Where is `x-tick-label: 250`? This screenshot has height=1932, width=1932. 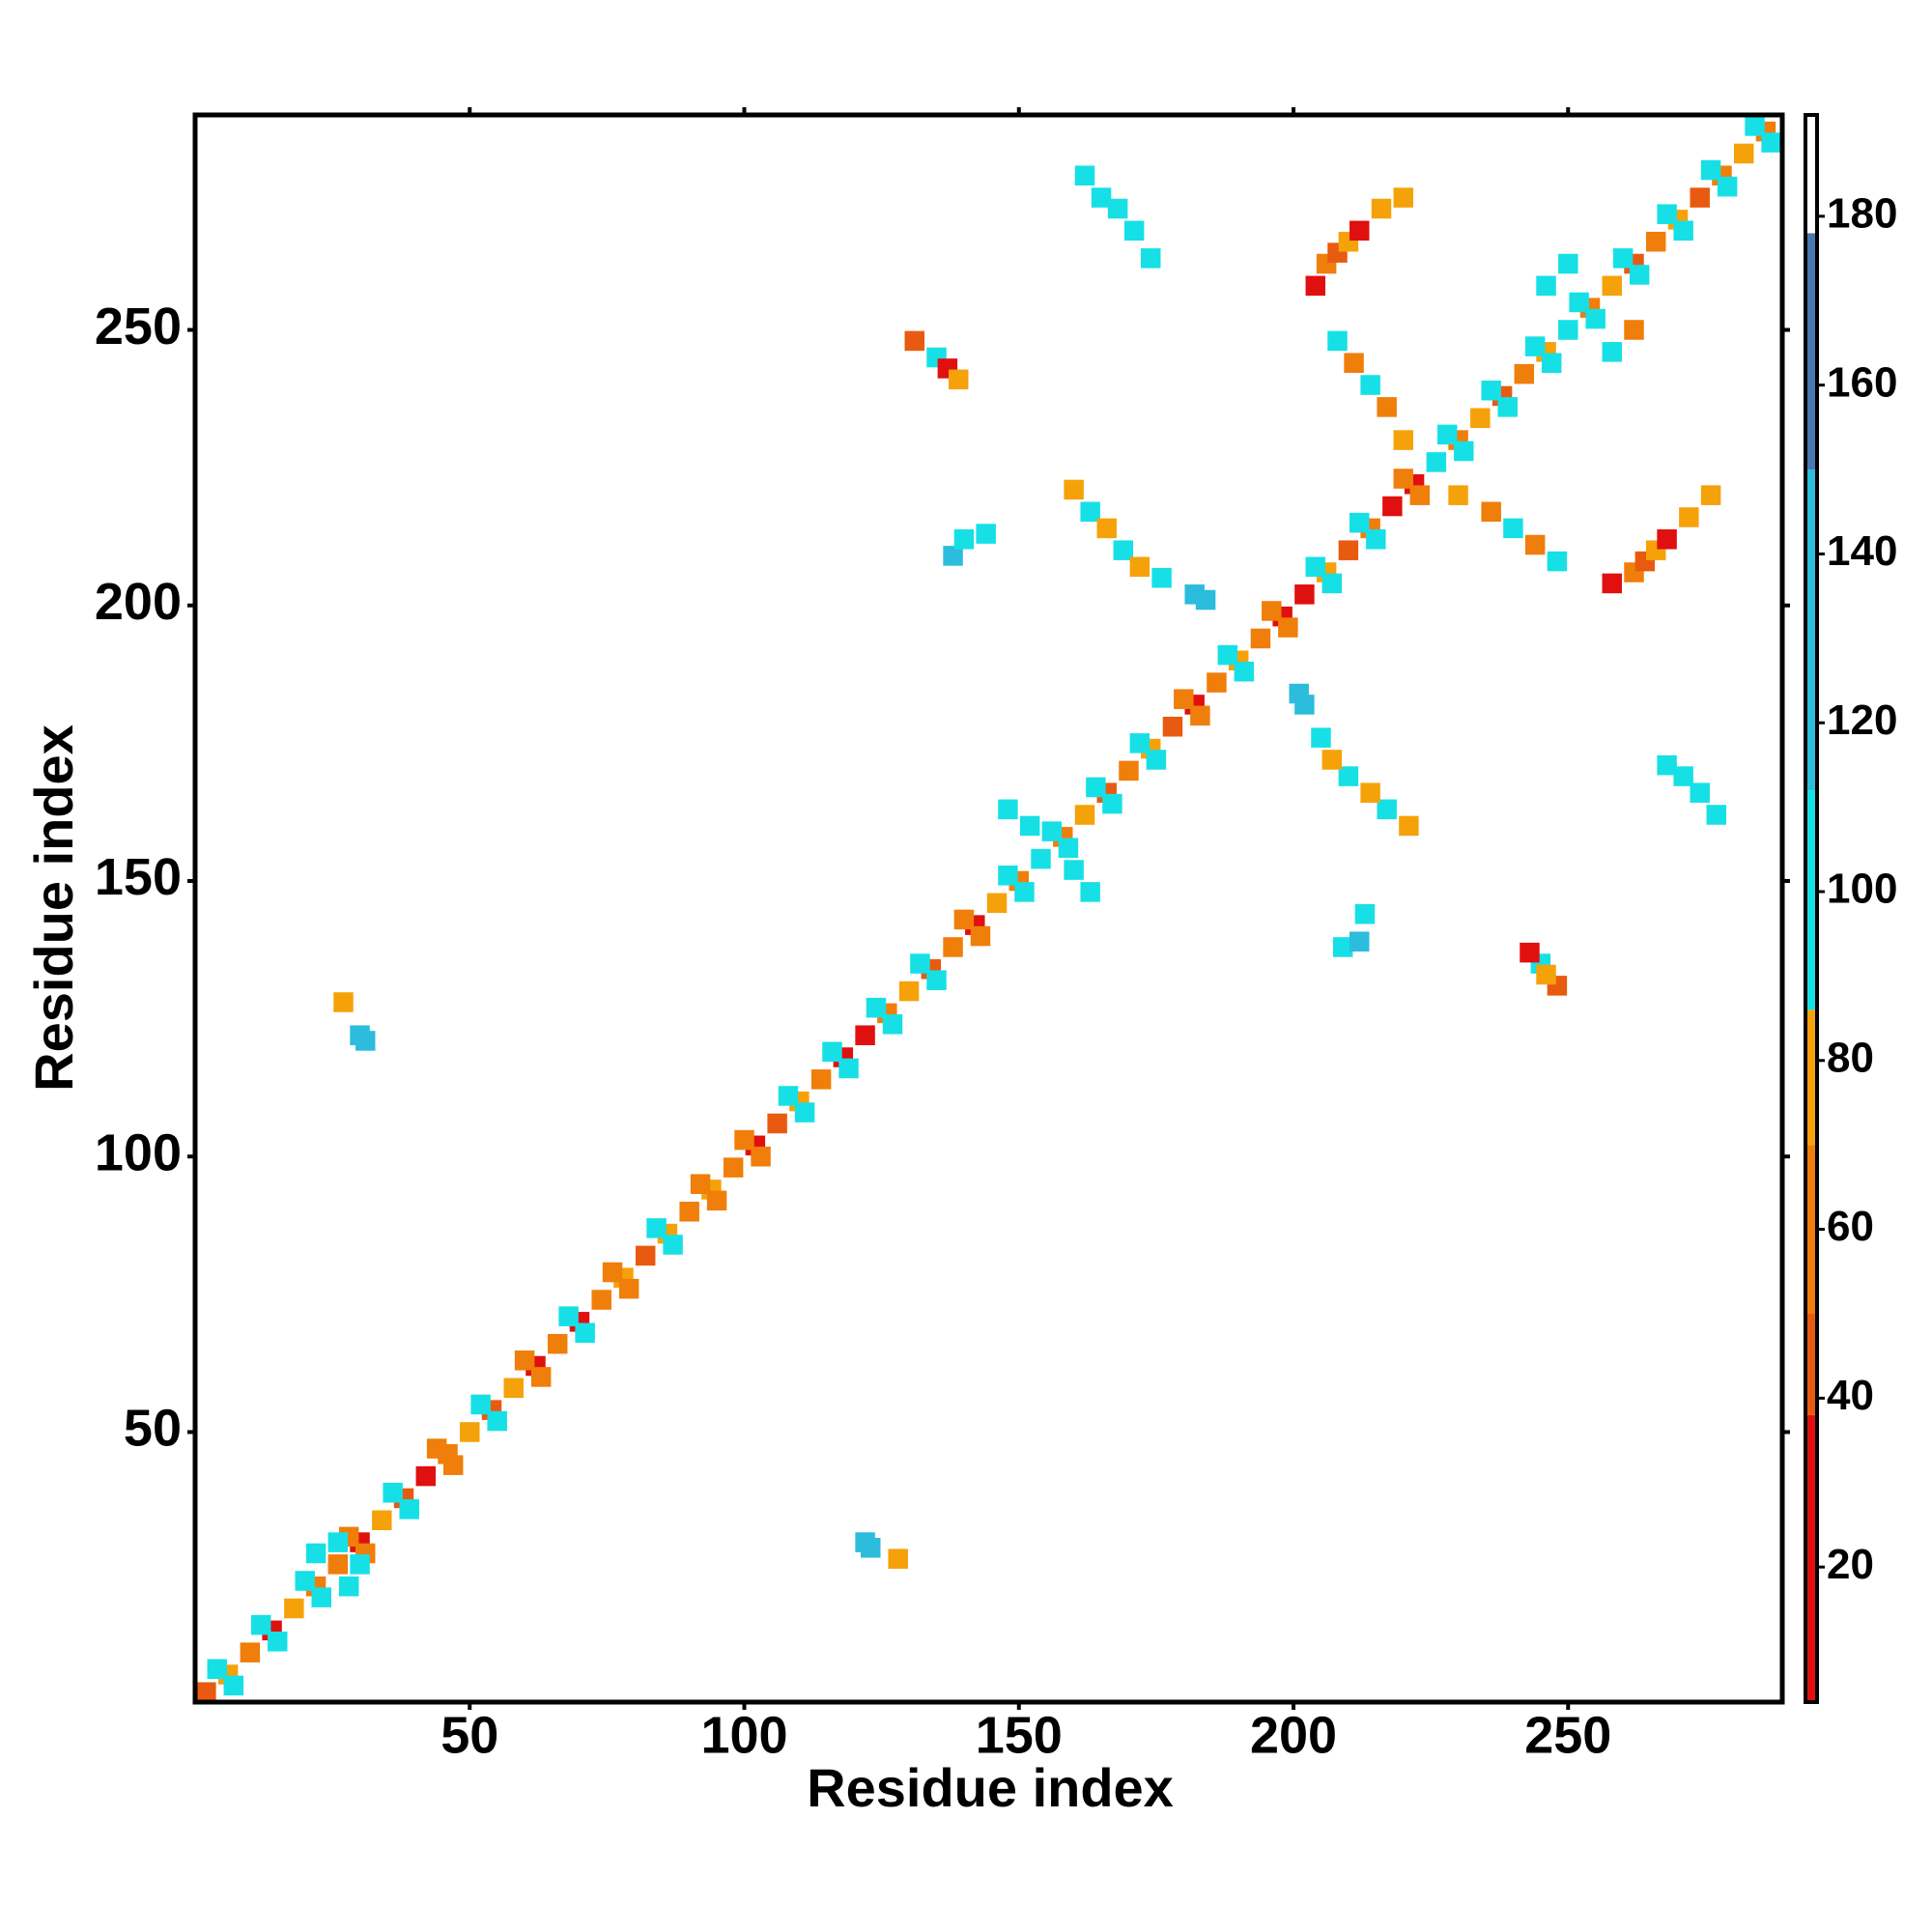 x-tick-label: 250 is located at coordinates (1567, 1735).